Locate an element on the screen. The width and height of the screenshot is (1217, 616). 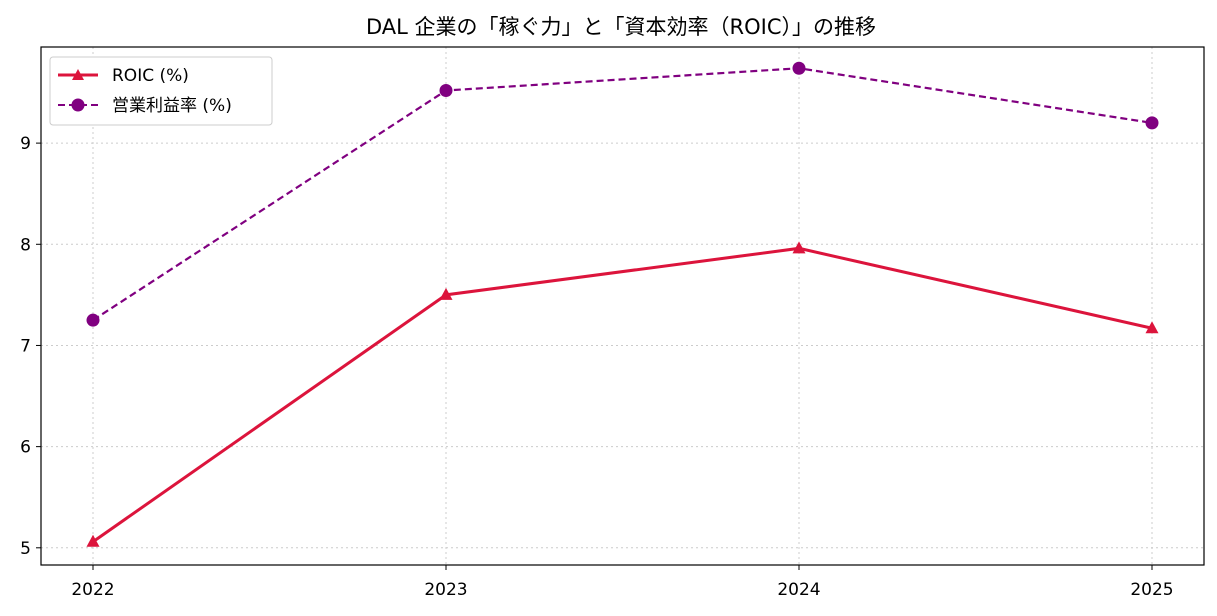
y-axis: 5 6 7 8 9 is located at coordinates (30, 346).